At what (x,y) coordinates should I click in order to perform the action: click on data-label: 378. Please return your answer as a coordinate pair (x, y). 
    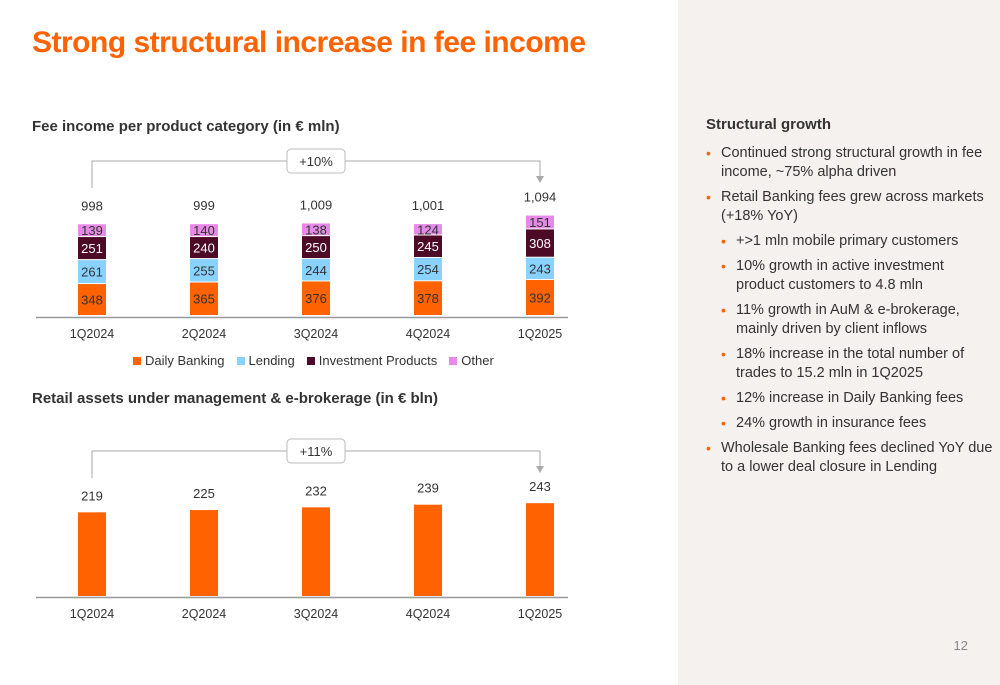
    Looking at the image, I should click on (428, 298).